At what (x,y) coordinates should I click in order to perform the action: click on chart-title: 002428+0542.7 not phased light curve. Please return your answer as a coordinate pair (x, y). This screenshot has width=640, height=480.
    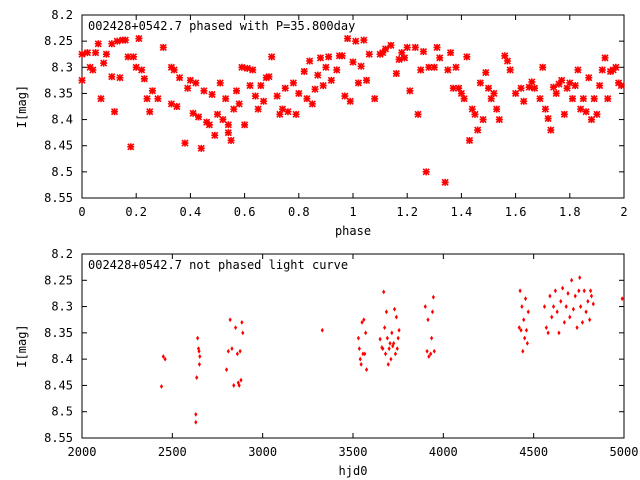
    Looking at the image, I should click on (218, 265).